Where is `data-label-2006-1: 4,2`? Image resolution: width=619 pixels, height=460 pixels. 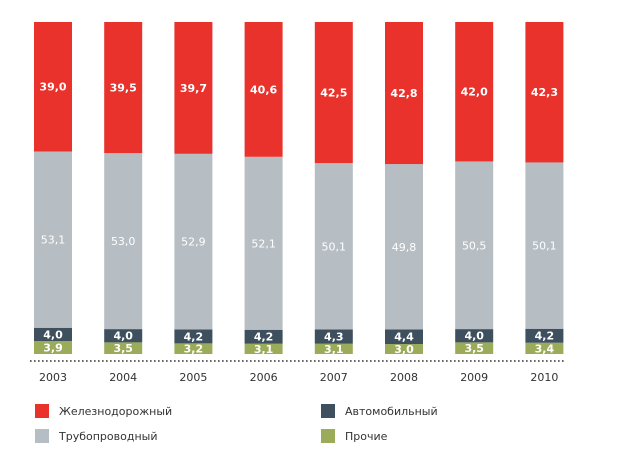
data-label-2006-1: 4,2 is located at coordinates (264, 337).